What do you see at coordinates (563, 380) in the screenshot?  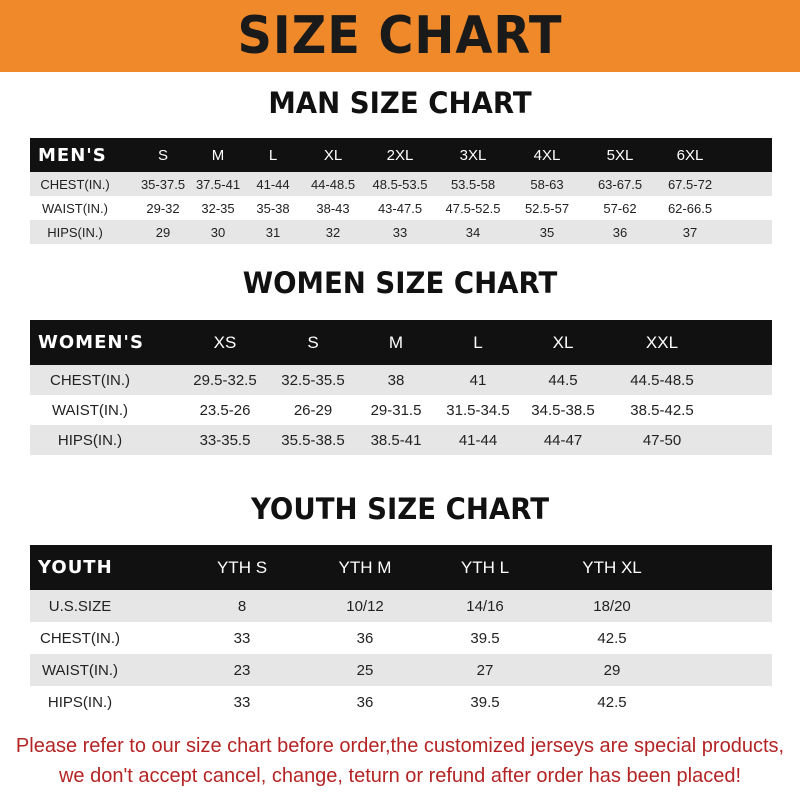 I see `table-cell: 44.5` at bounding box center [563, 380].